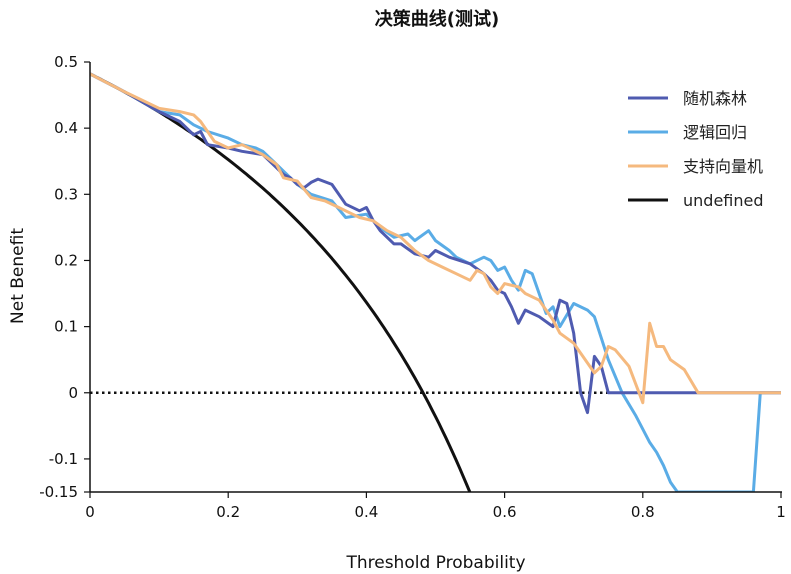  What do you see at coordinates (723, 200) in the screenshot?
I see `legend-label-3: undefined` at bounding box center [723, 200].